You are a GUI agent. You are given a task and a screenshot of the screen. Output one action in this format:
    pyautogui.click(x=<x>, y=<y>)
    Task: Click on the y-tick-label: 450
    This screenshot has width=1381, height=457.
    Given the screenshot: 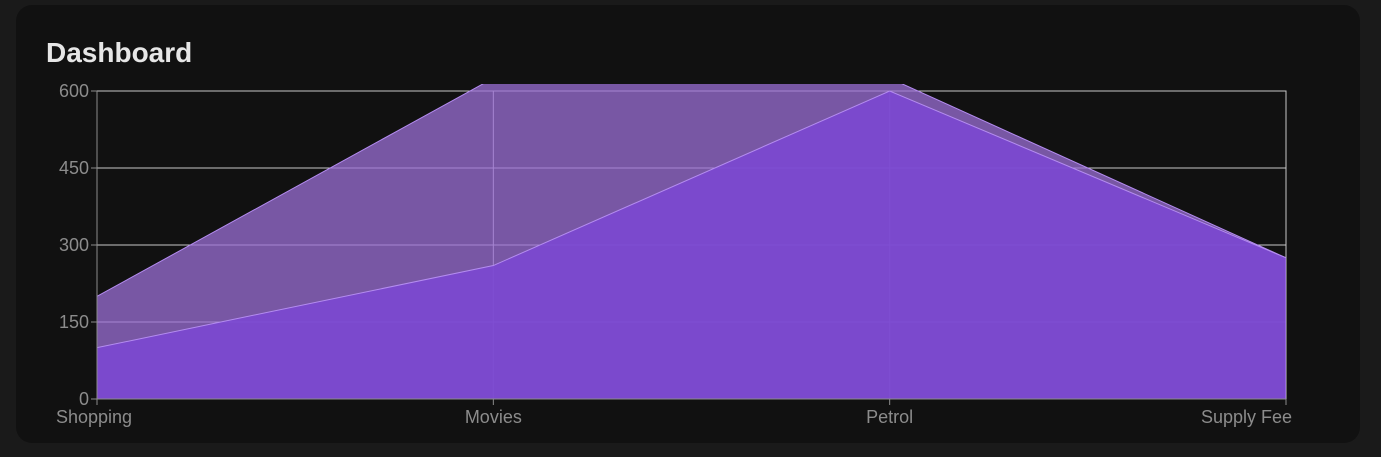 What is the action you would take?
    pyautogui.click(x=74, y=168)
    